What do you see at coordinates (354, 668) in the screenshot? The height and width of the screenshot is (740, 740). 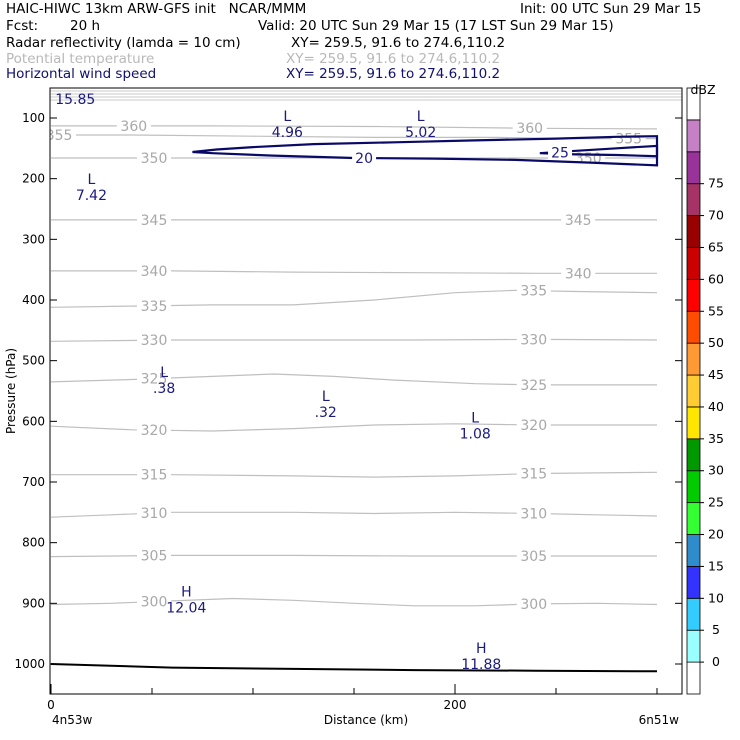 I see `ground-line` at bounding box center [354, 668].